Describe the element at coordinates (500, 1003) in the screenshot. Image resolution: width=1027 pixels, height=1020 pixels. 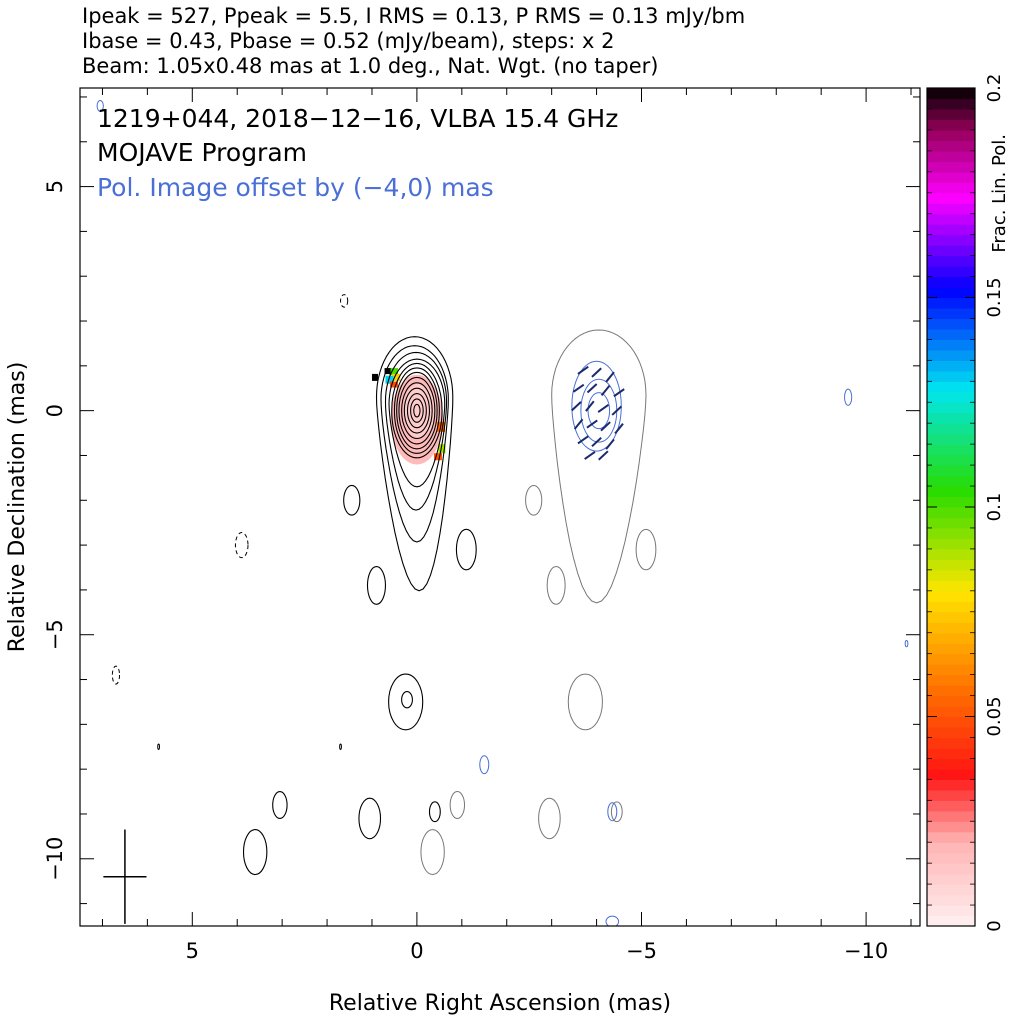
I see `x-axis-label: Relative Right Ascension (mas)` at that location.